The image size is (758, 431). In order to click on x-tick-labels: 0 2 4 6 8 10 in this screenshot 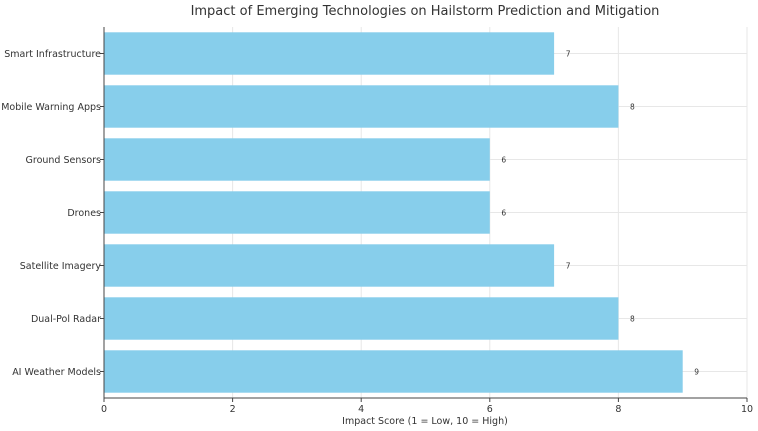, I will do `click(427, 409)`.